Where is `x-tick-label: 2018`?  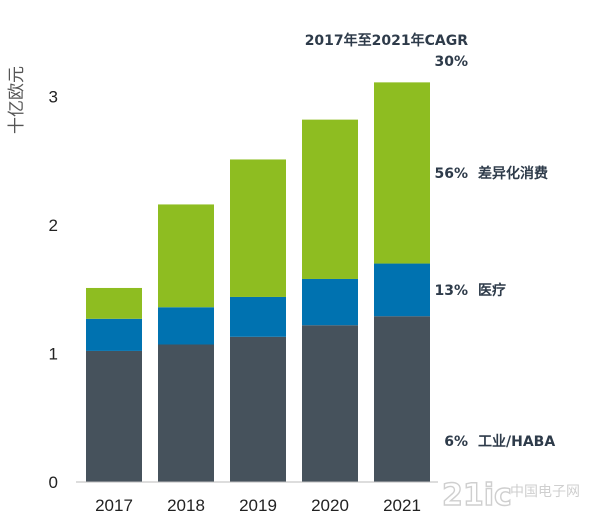 x-tick-label: 2018 is located at coordinates (186, 505).